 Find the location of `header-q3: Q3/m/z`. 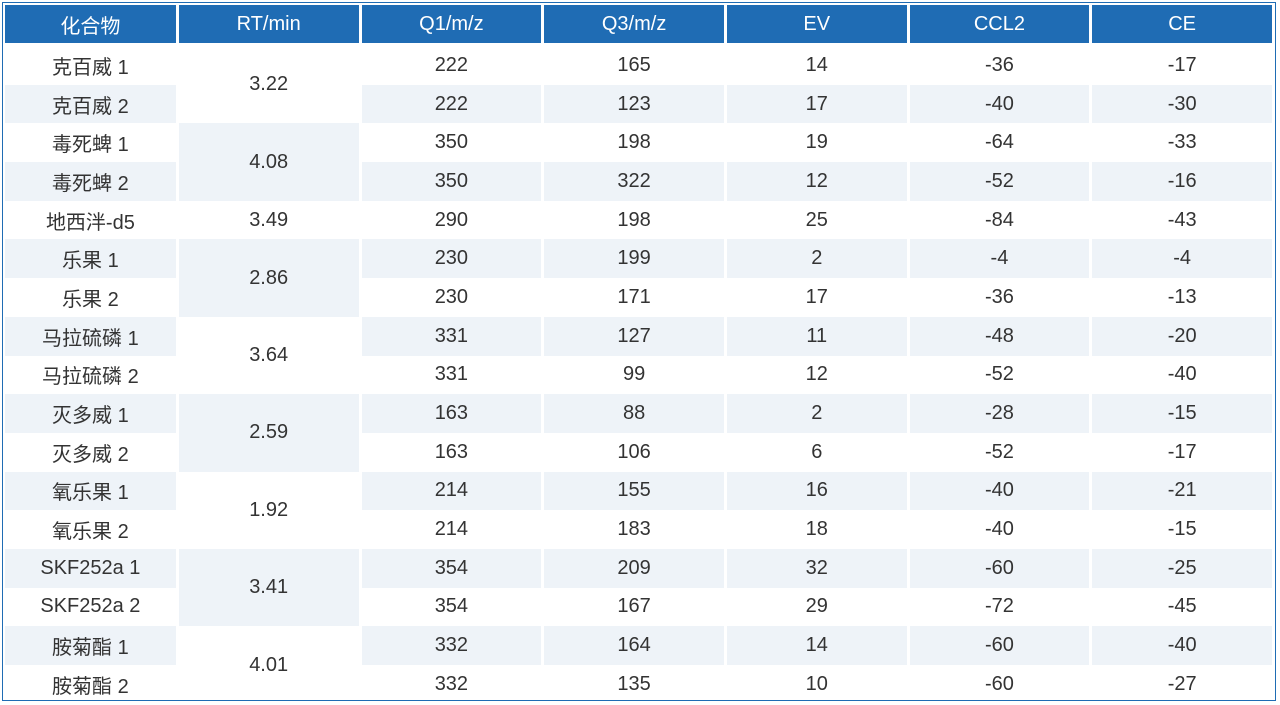

header-q3: Q3/m/z is located at coordinates (634, 25).